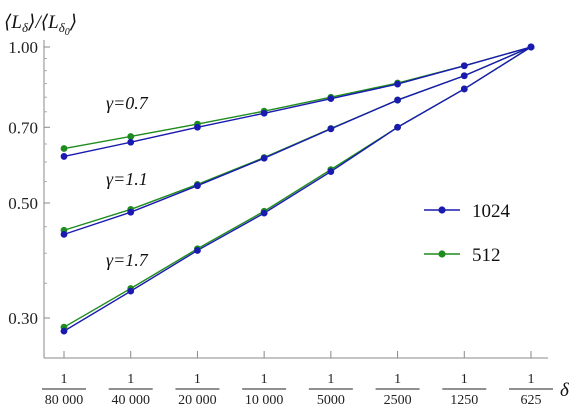 The width and height of the screenshot is (581, 410). Describe the element at coordinates (29, 183) in the screenshot. I see `y-ticks: 1.00 0.70 0.50 0.30` at that location.